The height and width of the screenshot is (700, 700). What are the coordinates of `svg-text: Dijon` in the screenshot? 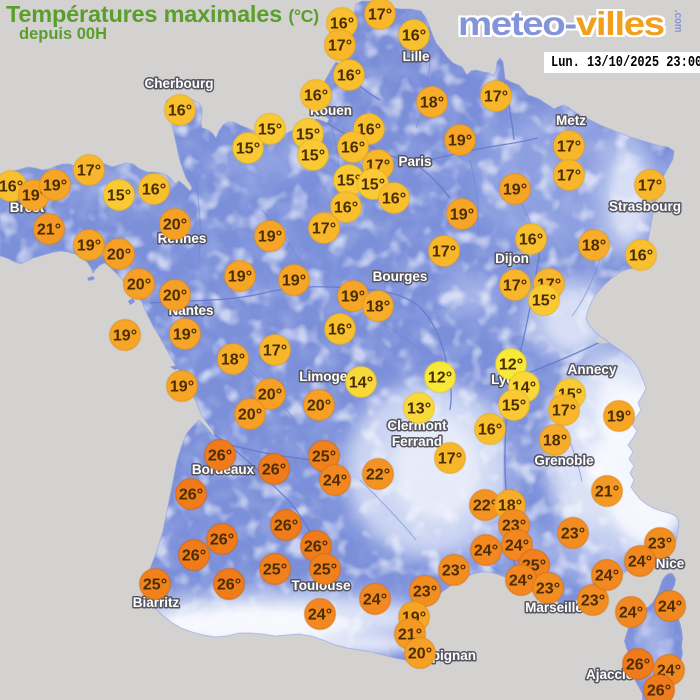 It's located at (512, 258).